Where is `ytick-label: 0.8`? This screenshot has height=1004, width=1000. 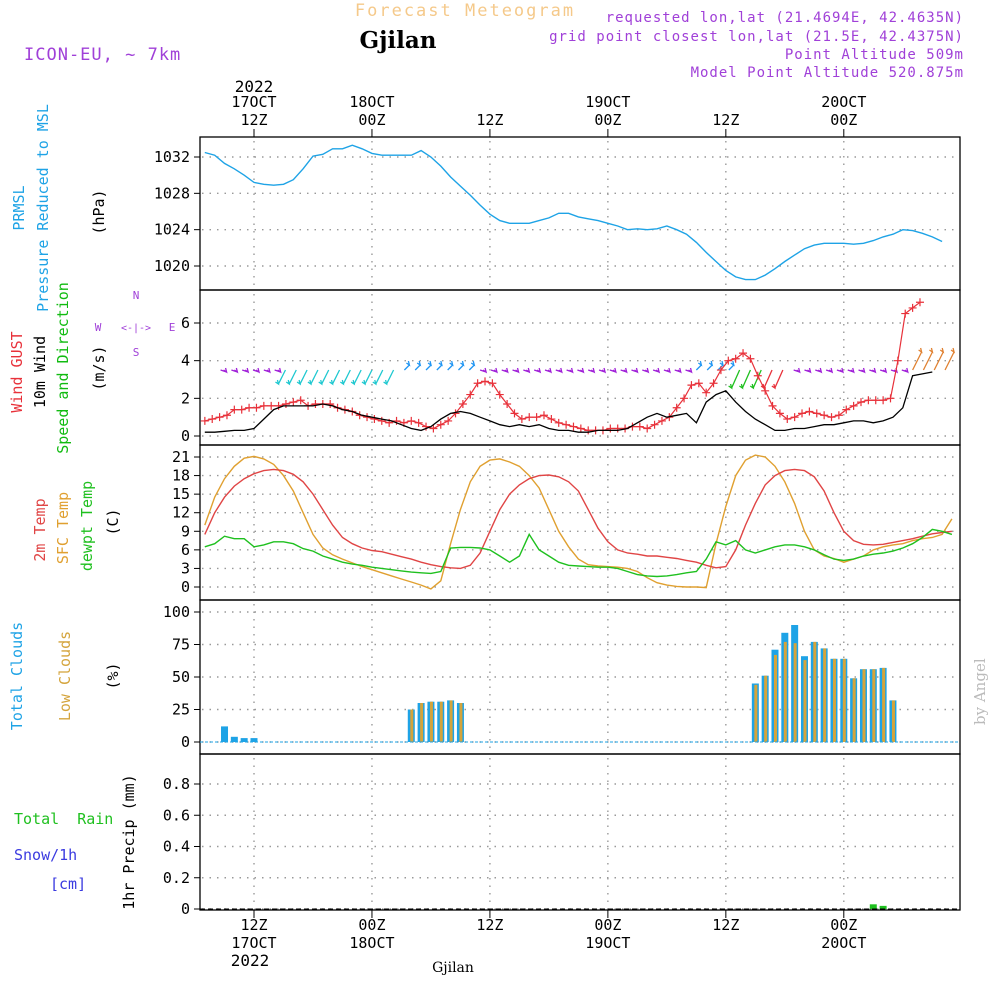
ytick-label: 0.8 is located at coordinates (176, 784).